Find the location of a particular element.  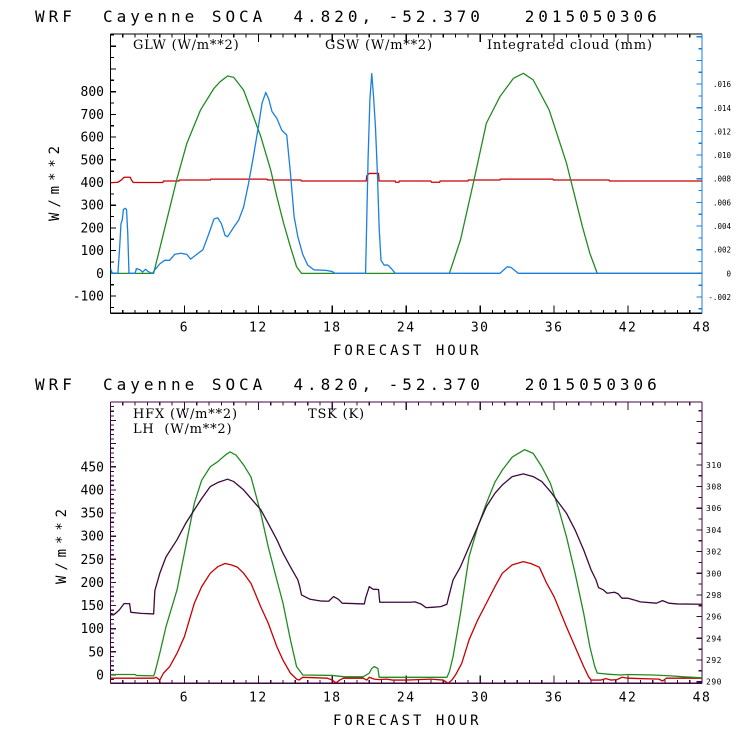

y-tick-label: 600 is located at coordinates (92, 138).